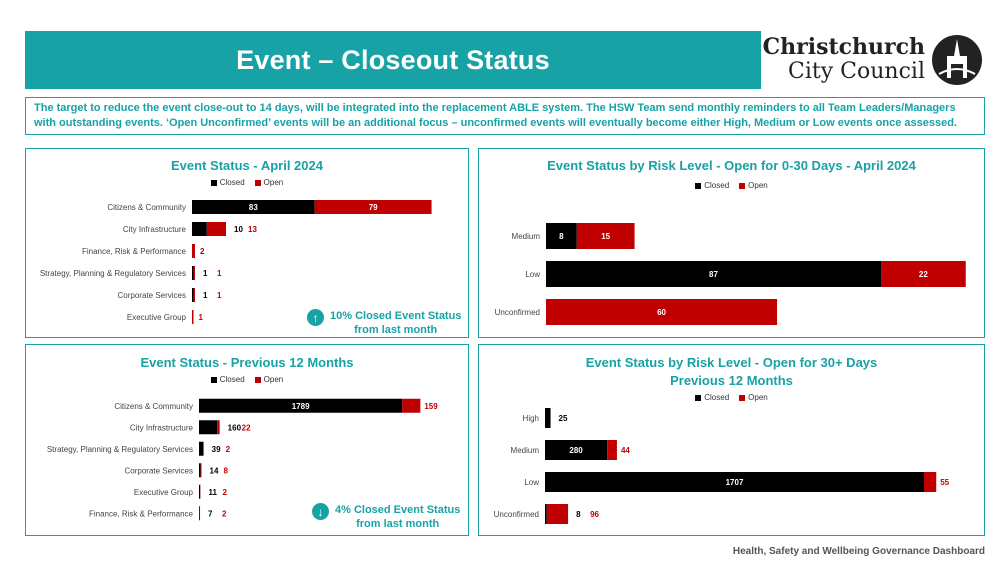 The width and height of the screenshot is (1003, 565). What do you see at coordinates (216, 449) in the screenshot?
I see `value-label-closed: 39` at bounding box center [216, 449].